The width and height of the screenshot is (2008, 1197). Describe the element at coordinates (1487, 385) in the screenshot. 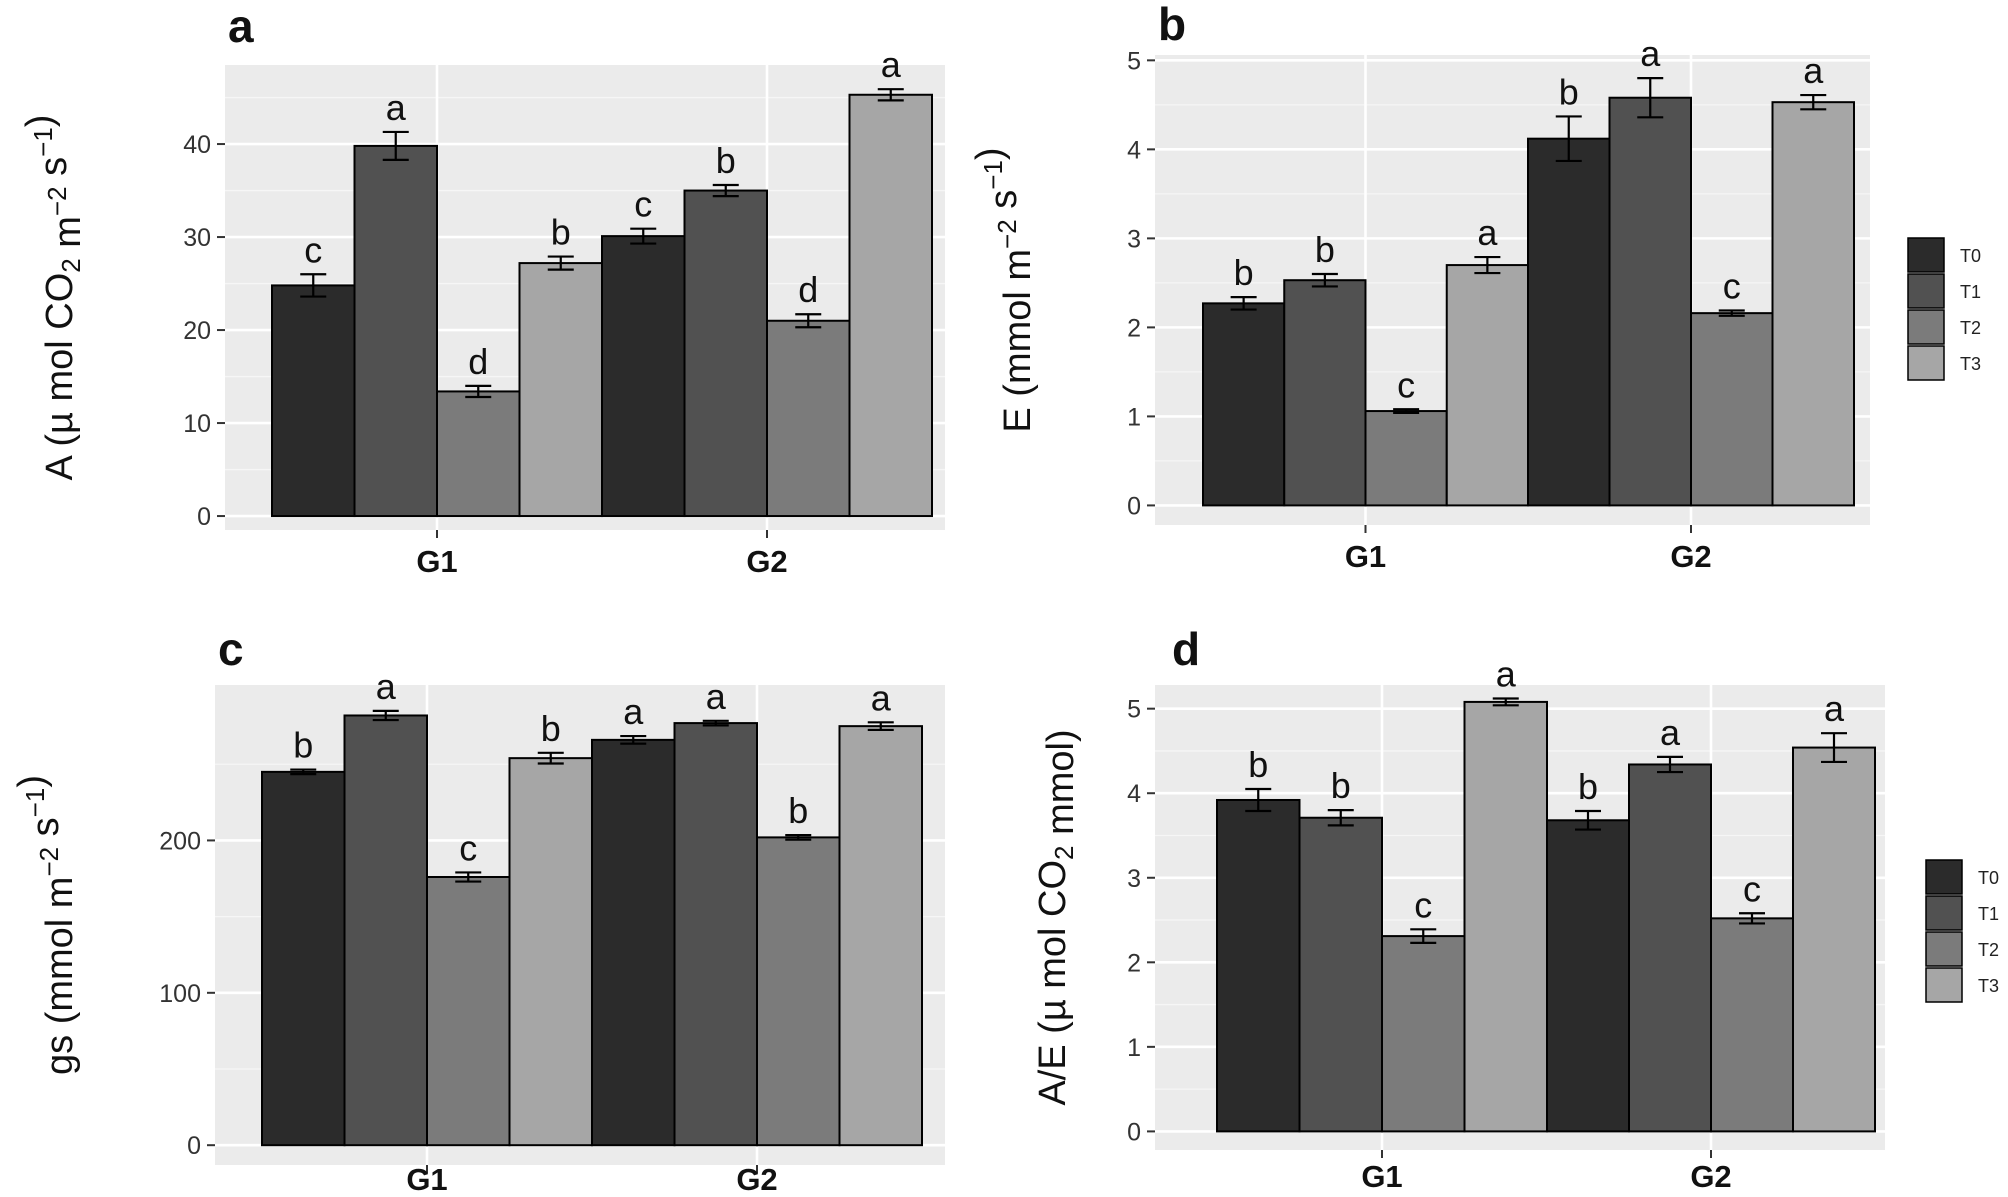

I see `bar-b-g1-t3` at that location.